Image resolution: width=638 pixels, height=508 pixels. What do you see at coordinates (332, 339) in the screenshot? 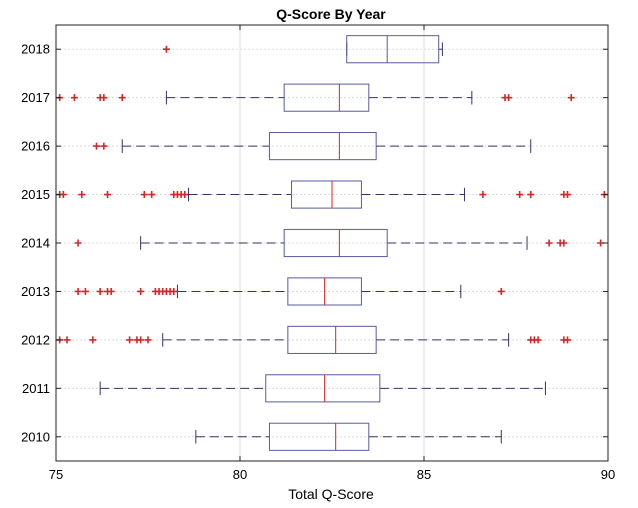
I see `iqr-box-2012` at bounding box center [332, 339].